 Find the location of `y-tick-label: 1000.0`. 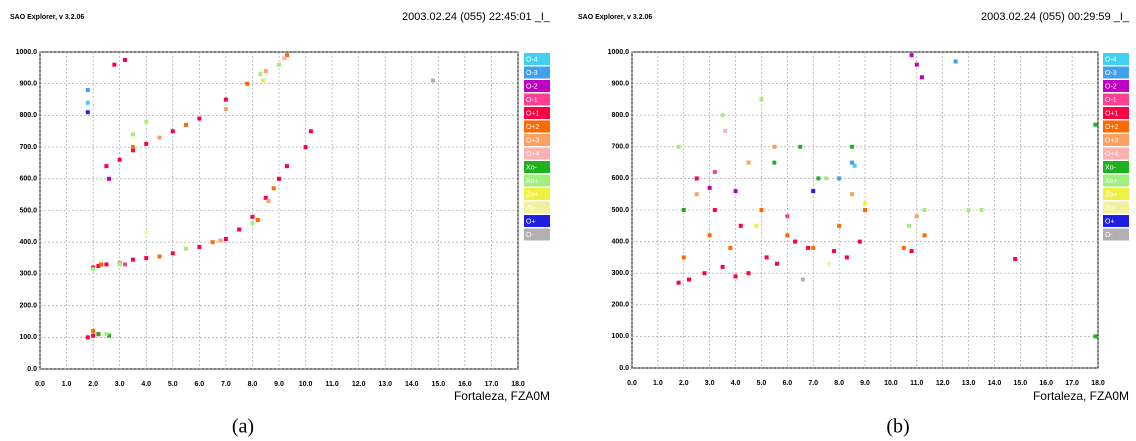

y-tick-label: 1000.0 is located at coordinates (619, 52).